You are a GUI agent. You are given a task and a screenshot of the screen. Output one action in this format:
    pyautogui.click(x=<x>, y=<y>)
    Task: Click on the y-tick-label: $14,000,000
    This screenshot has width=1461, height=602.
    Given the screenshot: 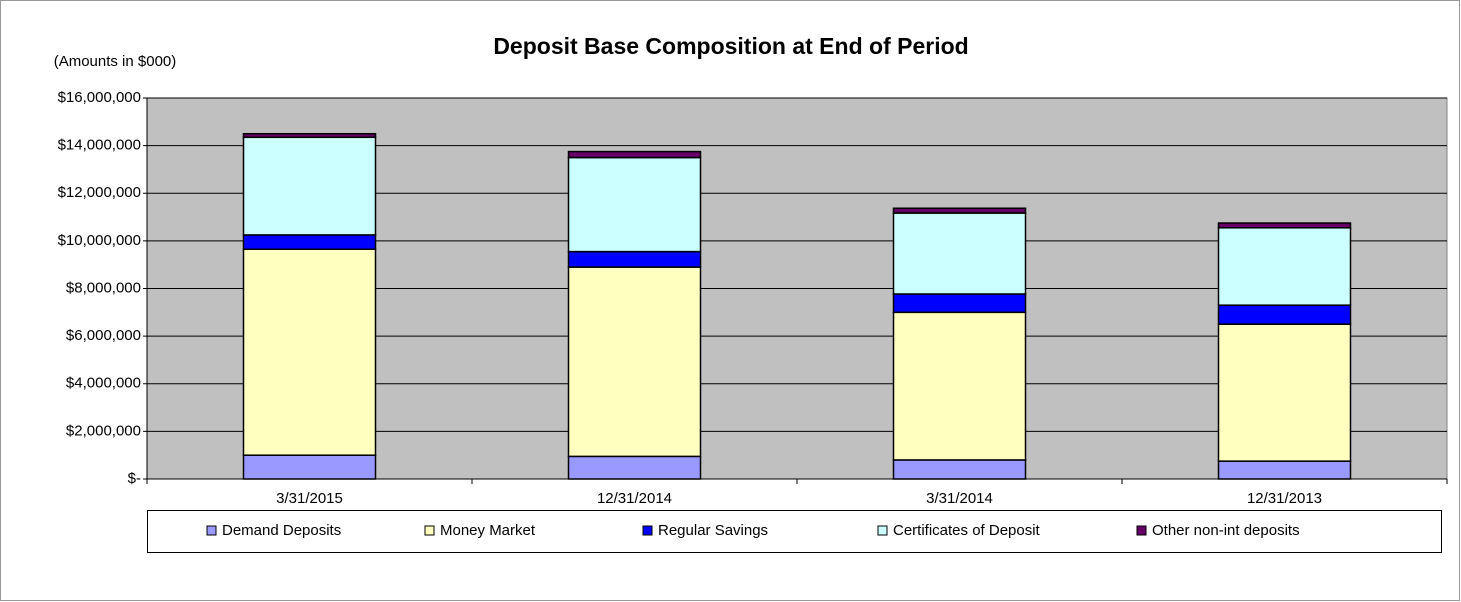 What is the action you would take?
    pyautogui.click(x=99, y=145)
    